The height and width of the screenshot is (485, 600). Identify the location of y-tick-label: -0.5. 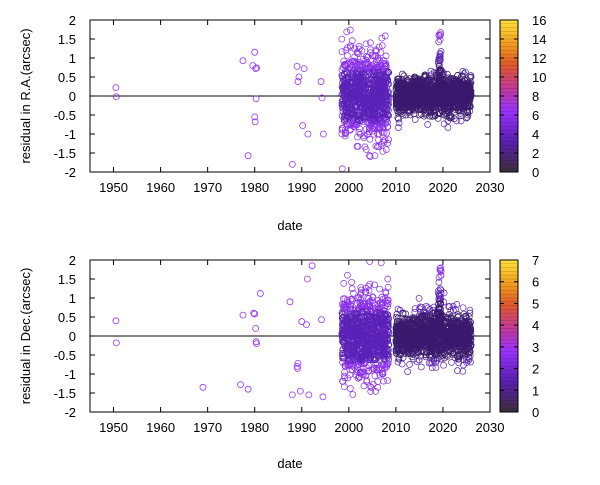
(65, 355).